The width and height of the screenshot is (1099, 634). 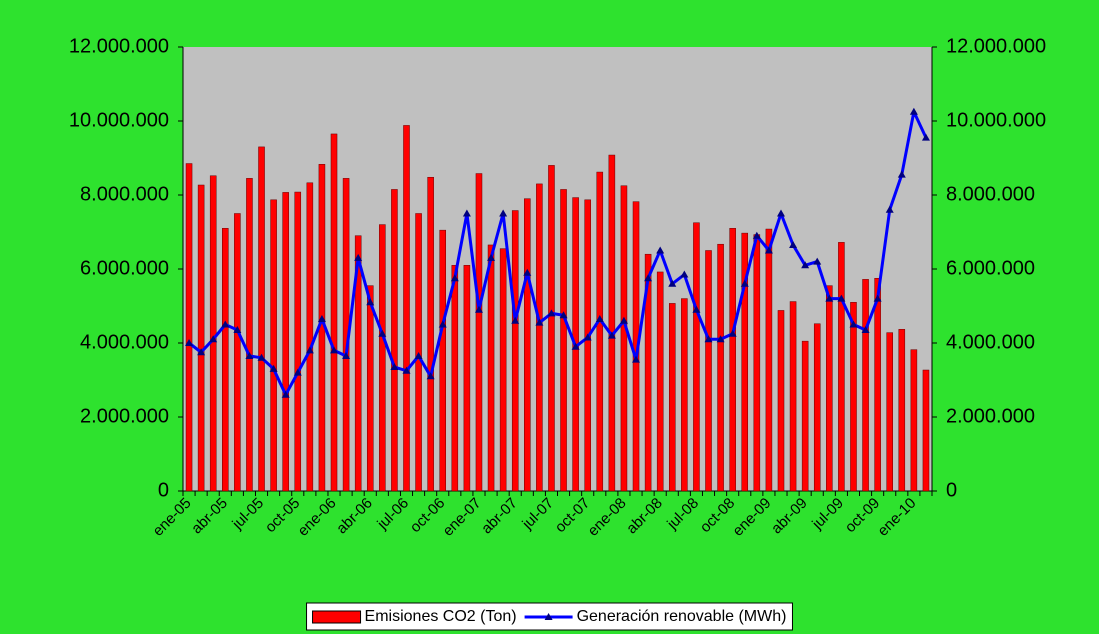 I want to click on y2-tick-label: 6.000.000, so click(x=990, y=268).